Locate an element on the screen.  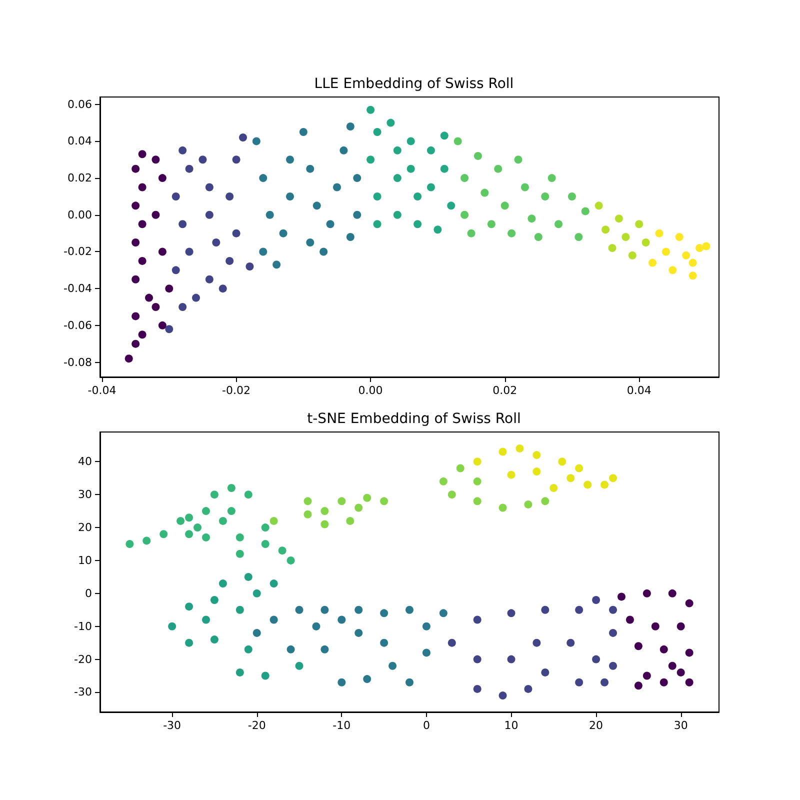
y-tick-label: 40 is located at coordinates (85, 461).